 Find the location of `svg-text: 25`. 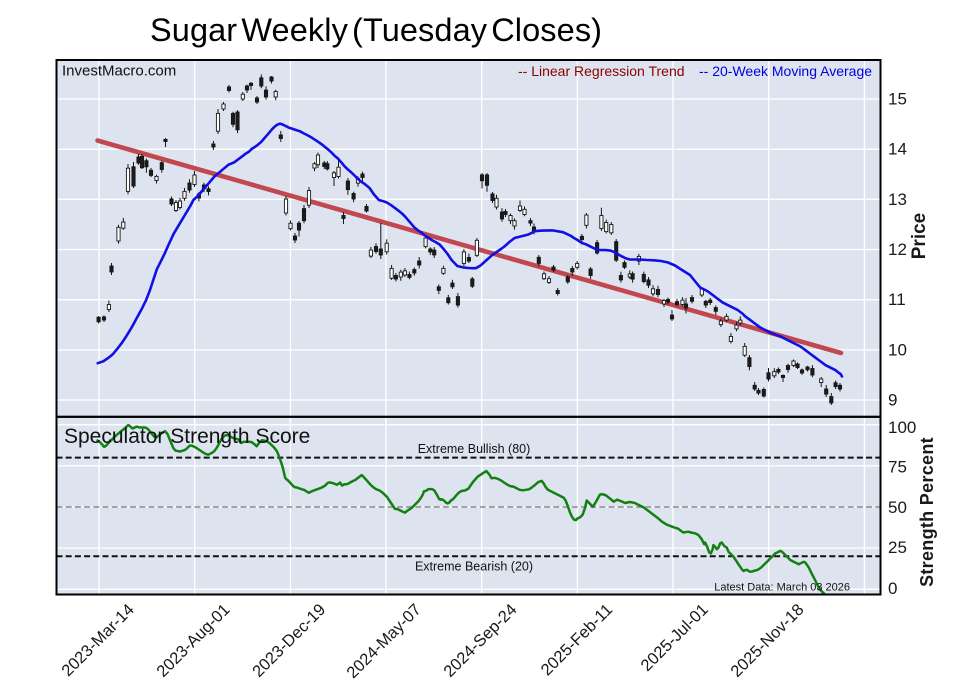

svg-text: 25 is located at coordinates (897, 547).